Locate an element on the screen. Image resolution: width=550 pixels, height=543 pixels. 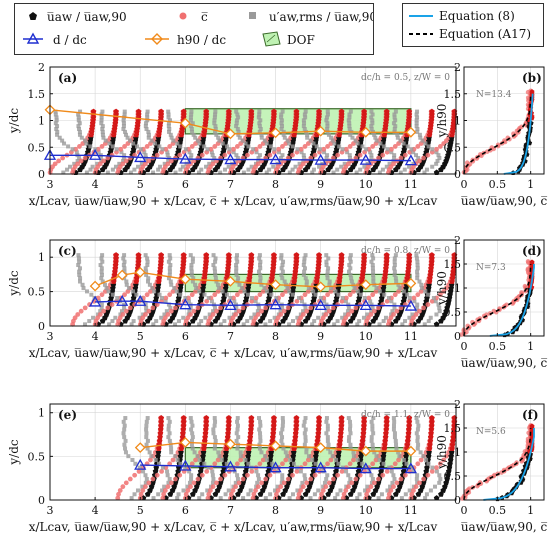
legend-label-dof: DOF is located at coordinates (301, 40).